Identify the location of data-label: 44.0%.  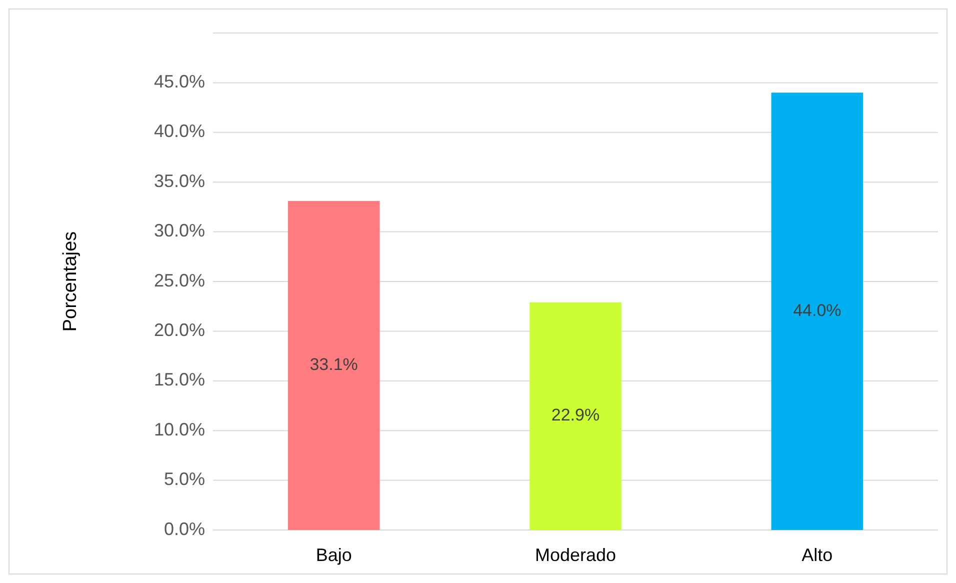
(817, 310).